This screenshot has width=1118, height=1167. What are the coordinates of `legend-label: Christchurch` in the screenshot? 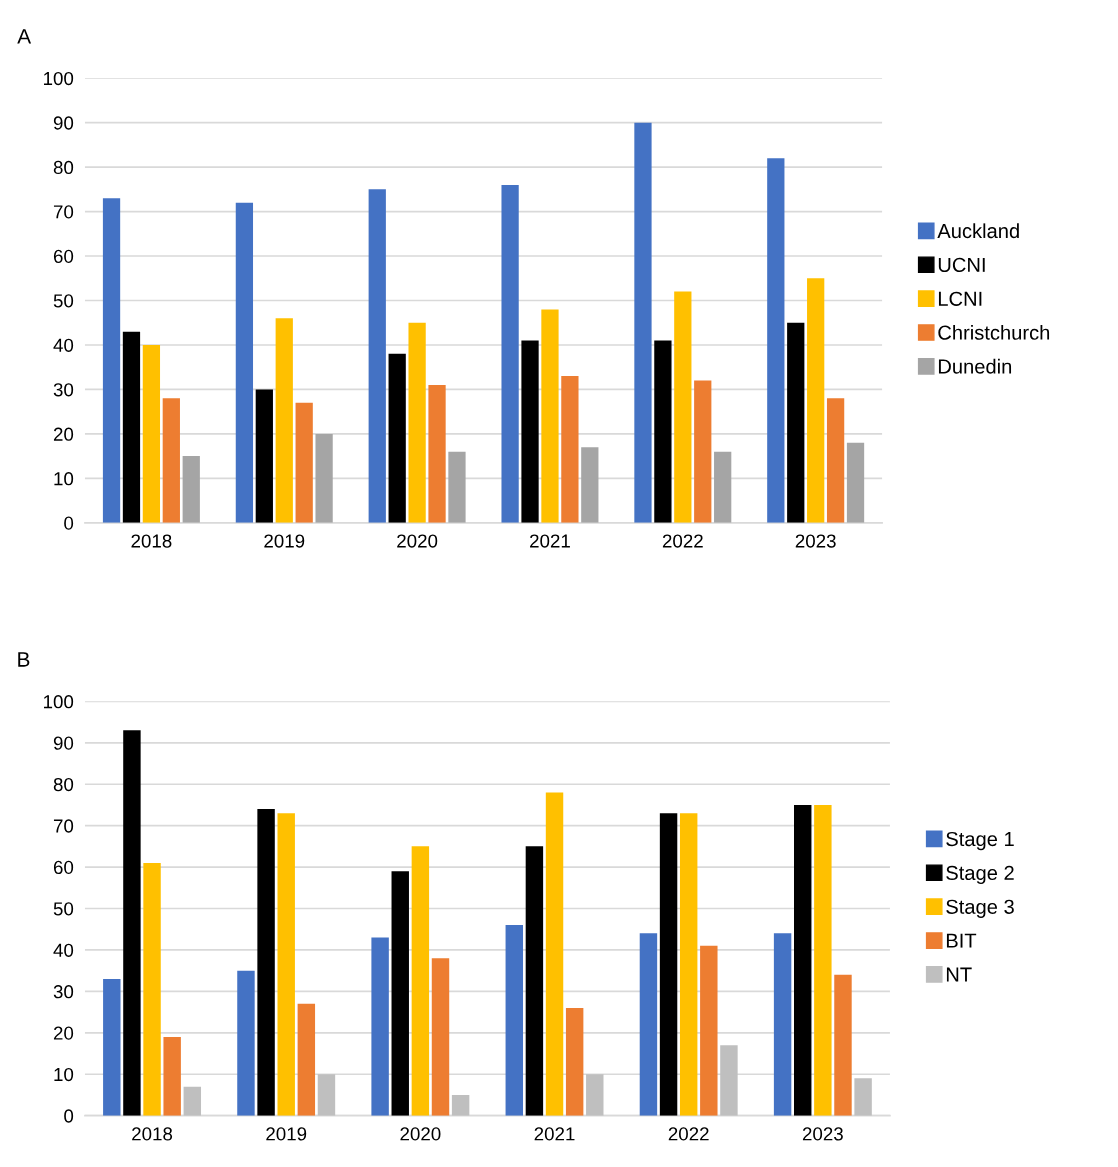 It's located at (994, 332).